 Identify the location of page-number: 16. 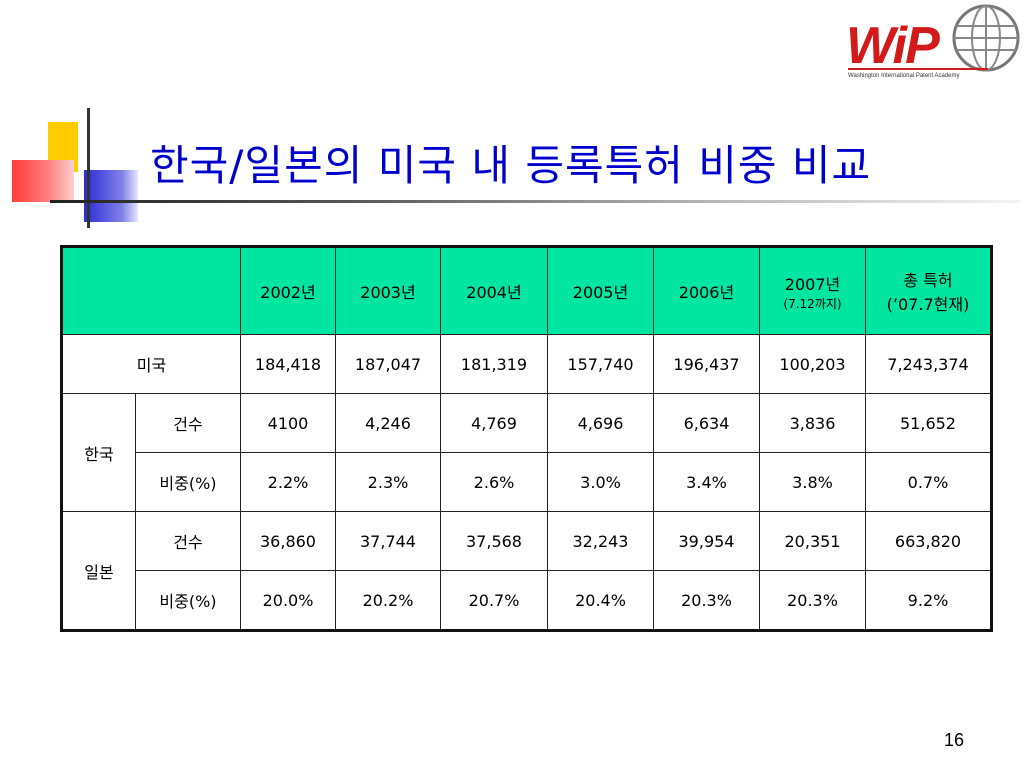
(953, 740).